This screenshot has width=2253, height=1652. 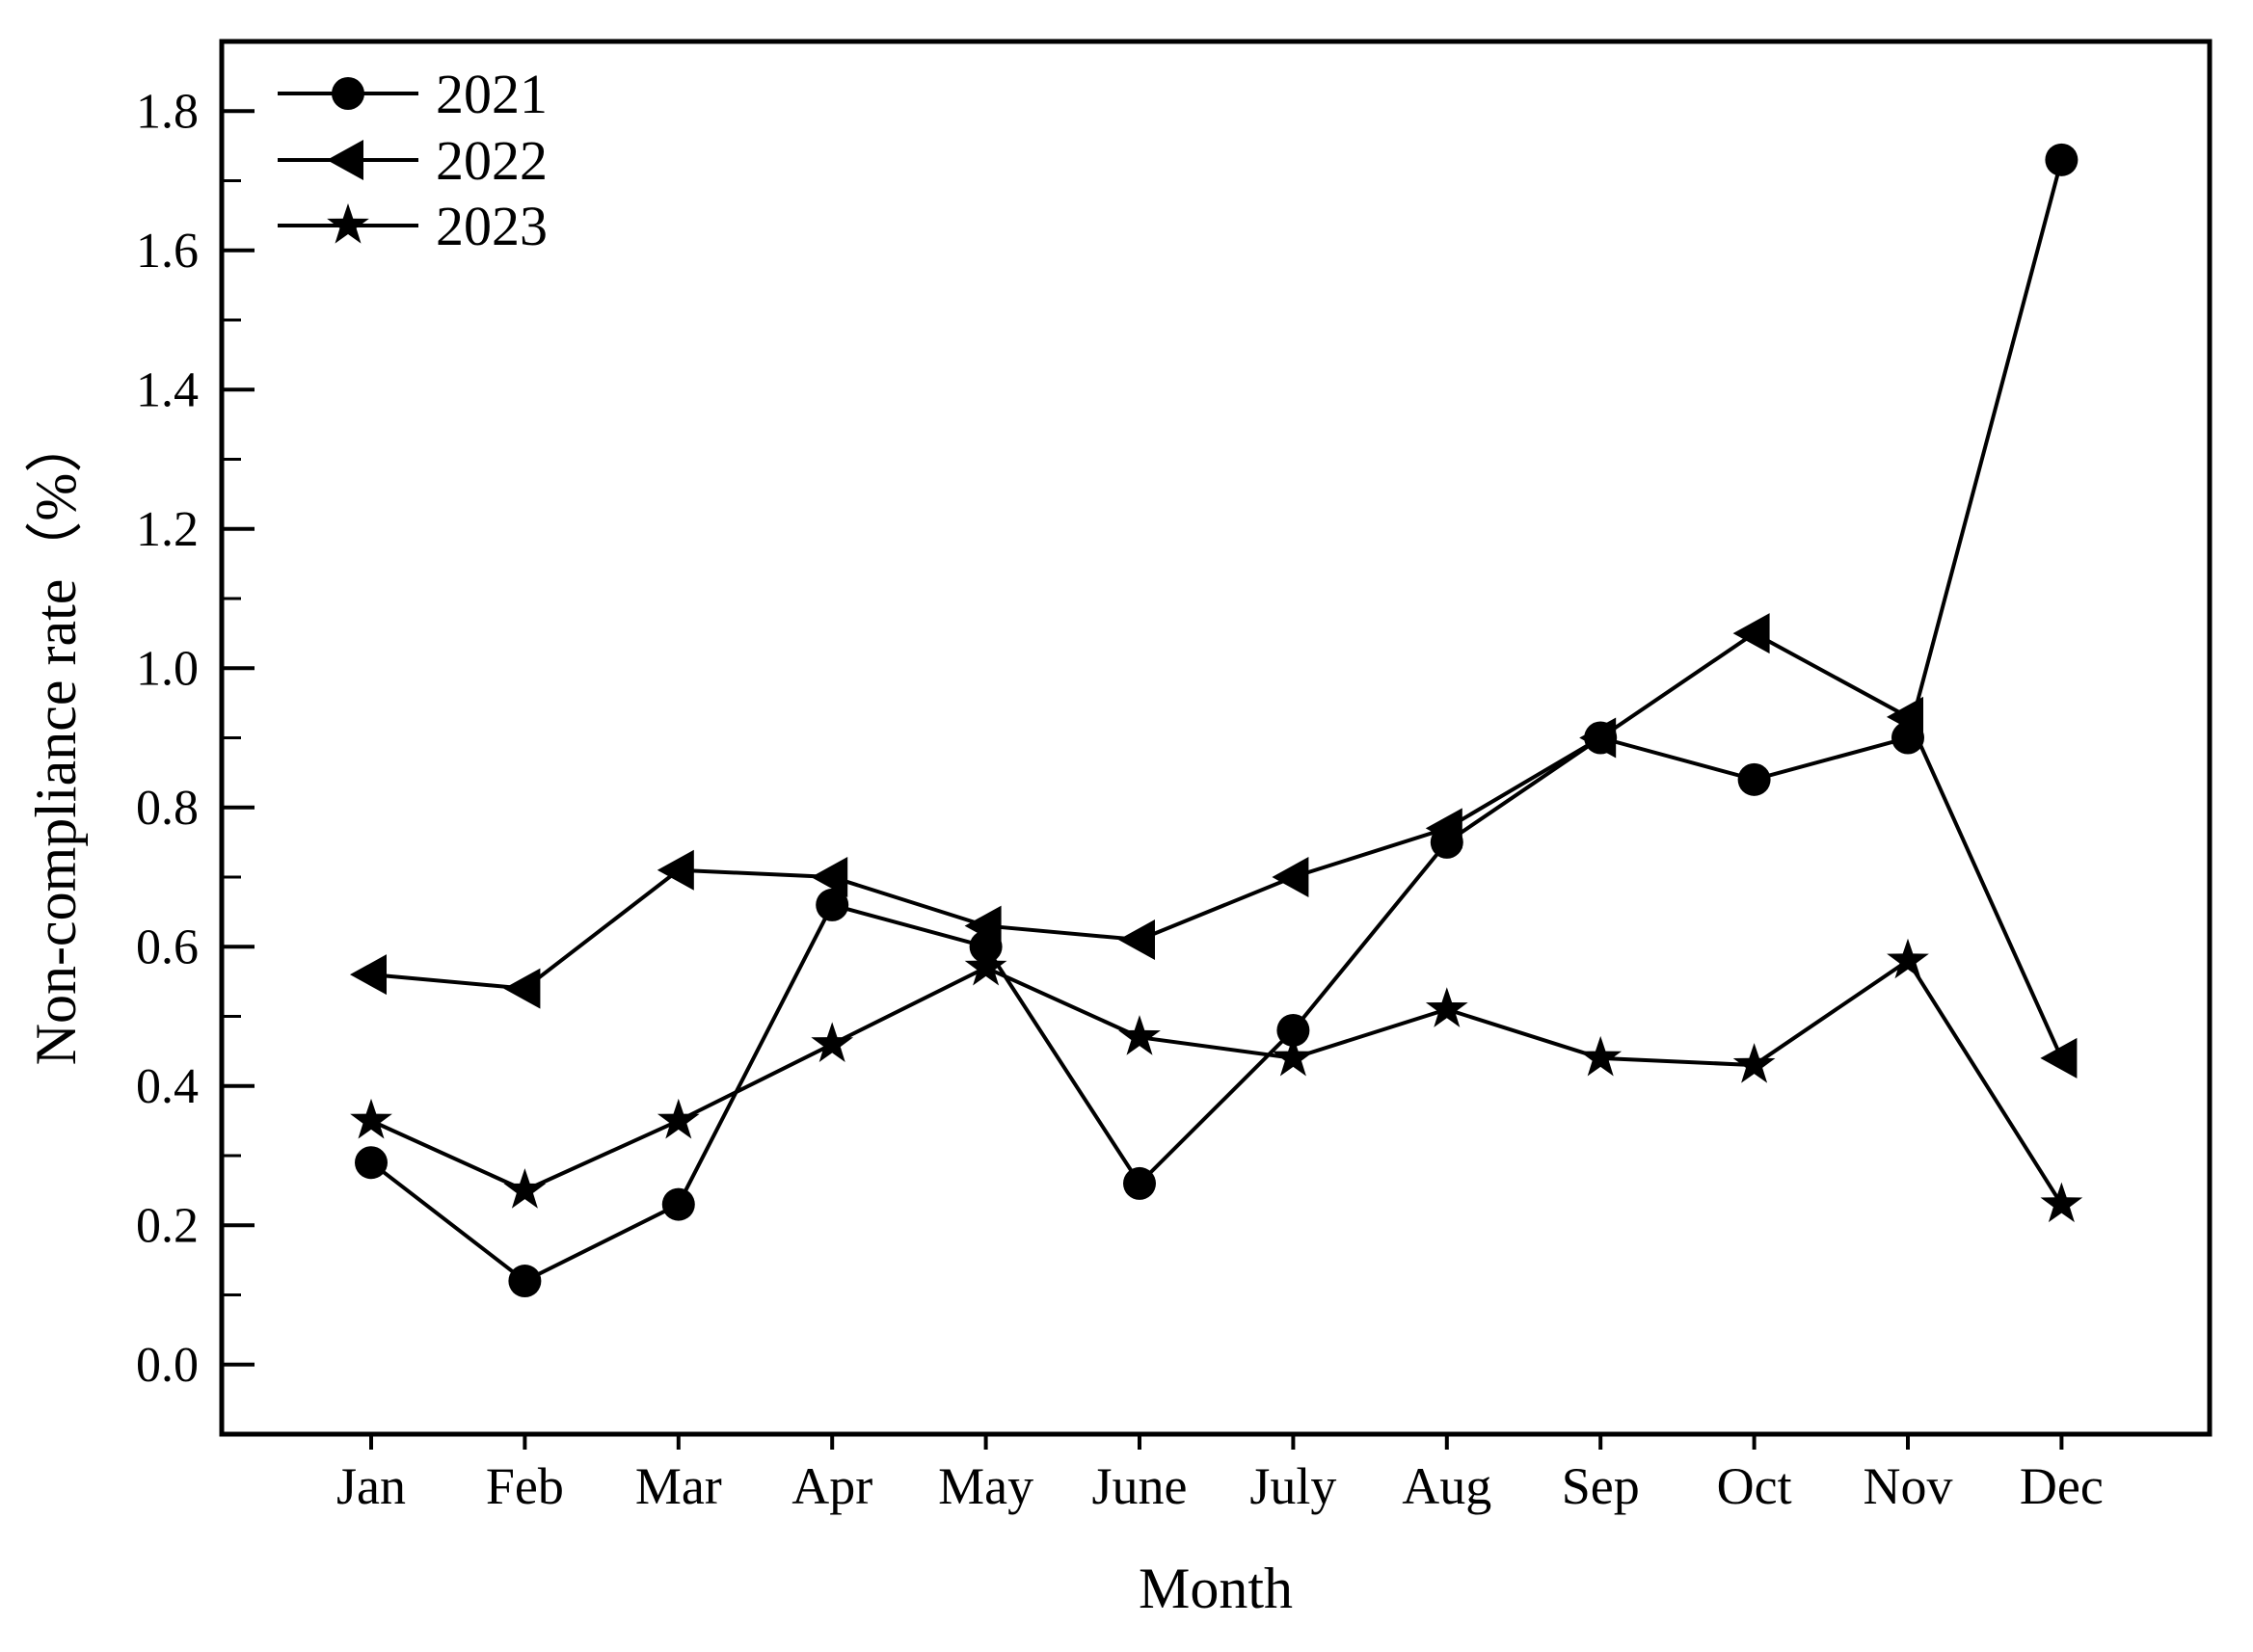 I want to click on y-axis-tick-label: 0.8, so click(x=167, y=809).